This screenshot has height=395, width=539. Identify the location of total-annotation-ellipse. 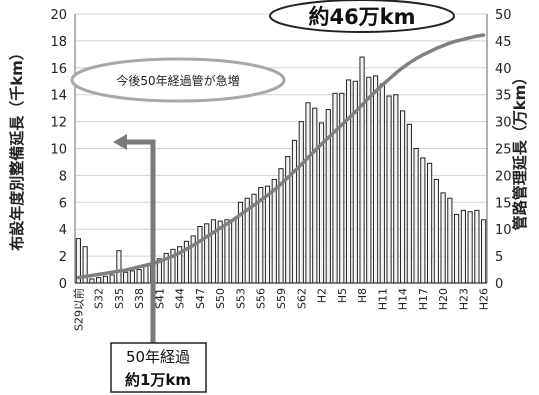
(362, 16).